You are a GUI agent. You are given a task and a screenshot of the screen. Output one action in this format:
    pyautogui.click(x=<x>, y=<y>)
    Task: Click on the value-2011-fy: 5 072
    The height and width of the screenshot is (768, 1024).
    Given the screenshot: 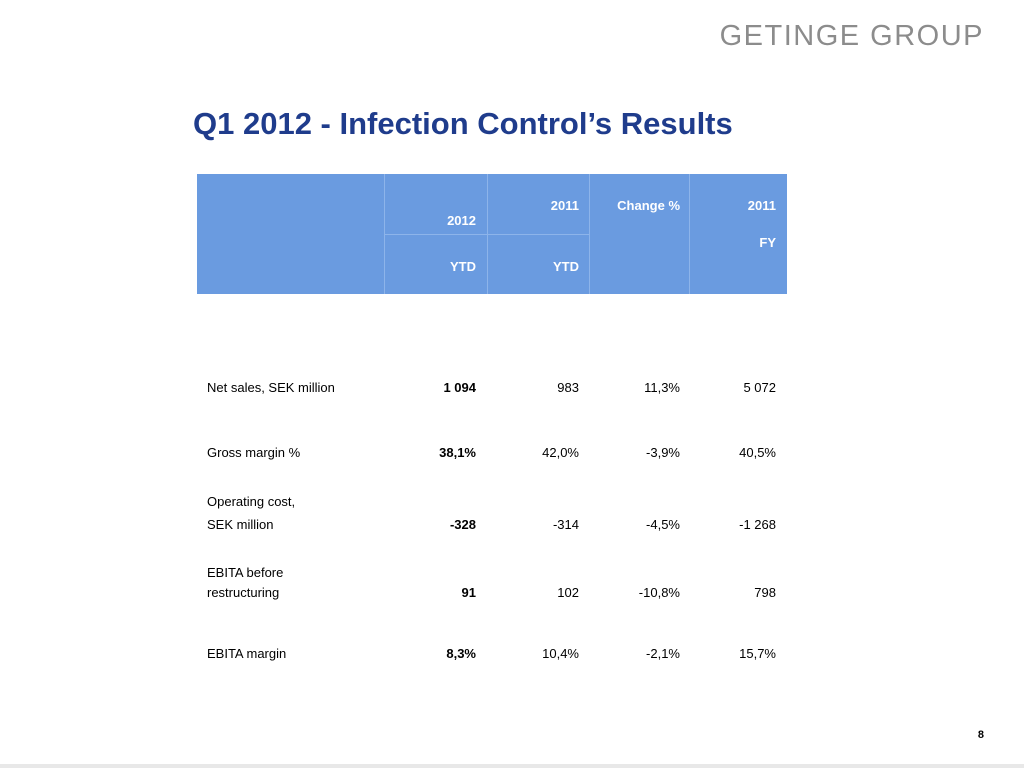 What is the action you would take?
    pyautogui.click(x=759, y=387)
    